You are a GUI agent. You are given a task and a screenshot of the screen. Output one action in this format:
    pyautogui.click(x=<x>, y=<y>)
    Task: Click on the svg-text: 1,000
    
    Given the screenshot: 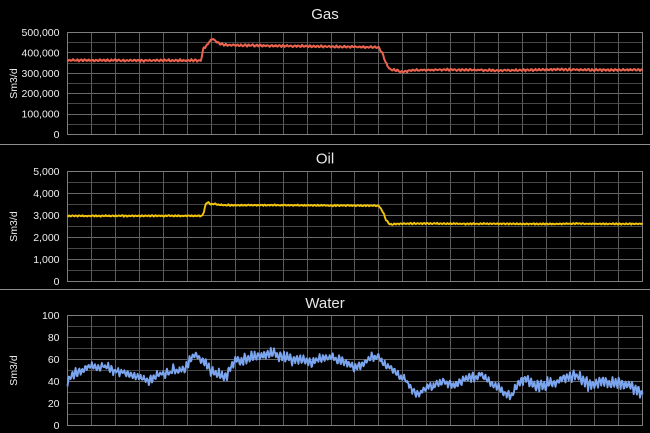 What is the action you would take?
    pyautogui.click(x=46, y=260)
    